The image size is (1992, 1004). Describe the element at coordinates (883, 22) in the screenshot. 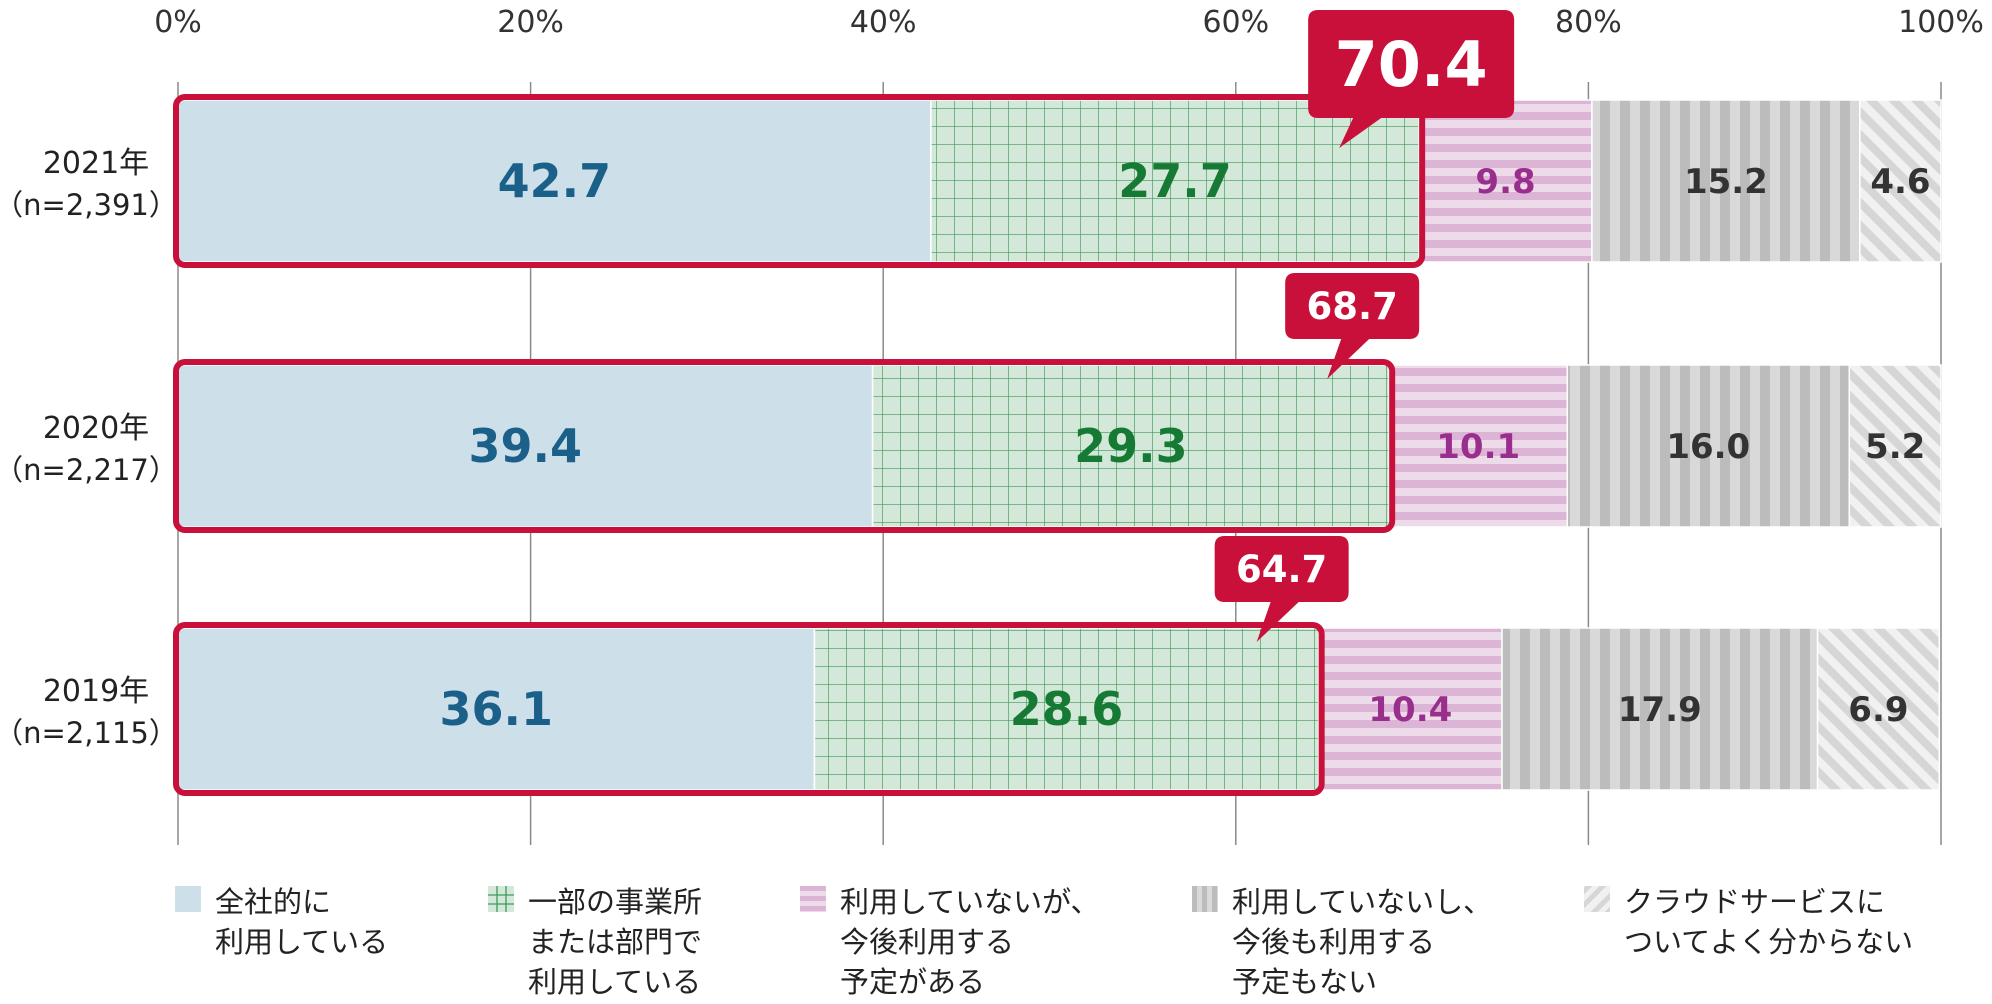

I see `x-tick-label: 40%` at that location.